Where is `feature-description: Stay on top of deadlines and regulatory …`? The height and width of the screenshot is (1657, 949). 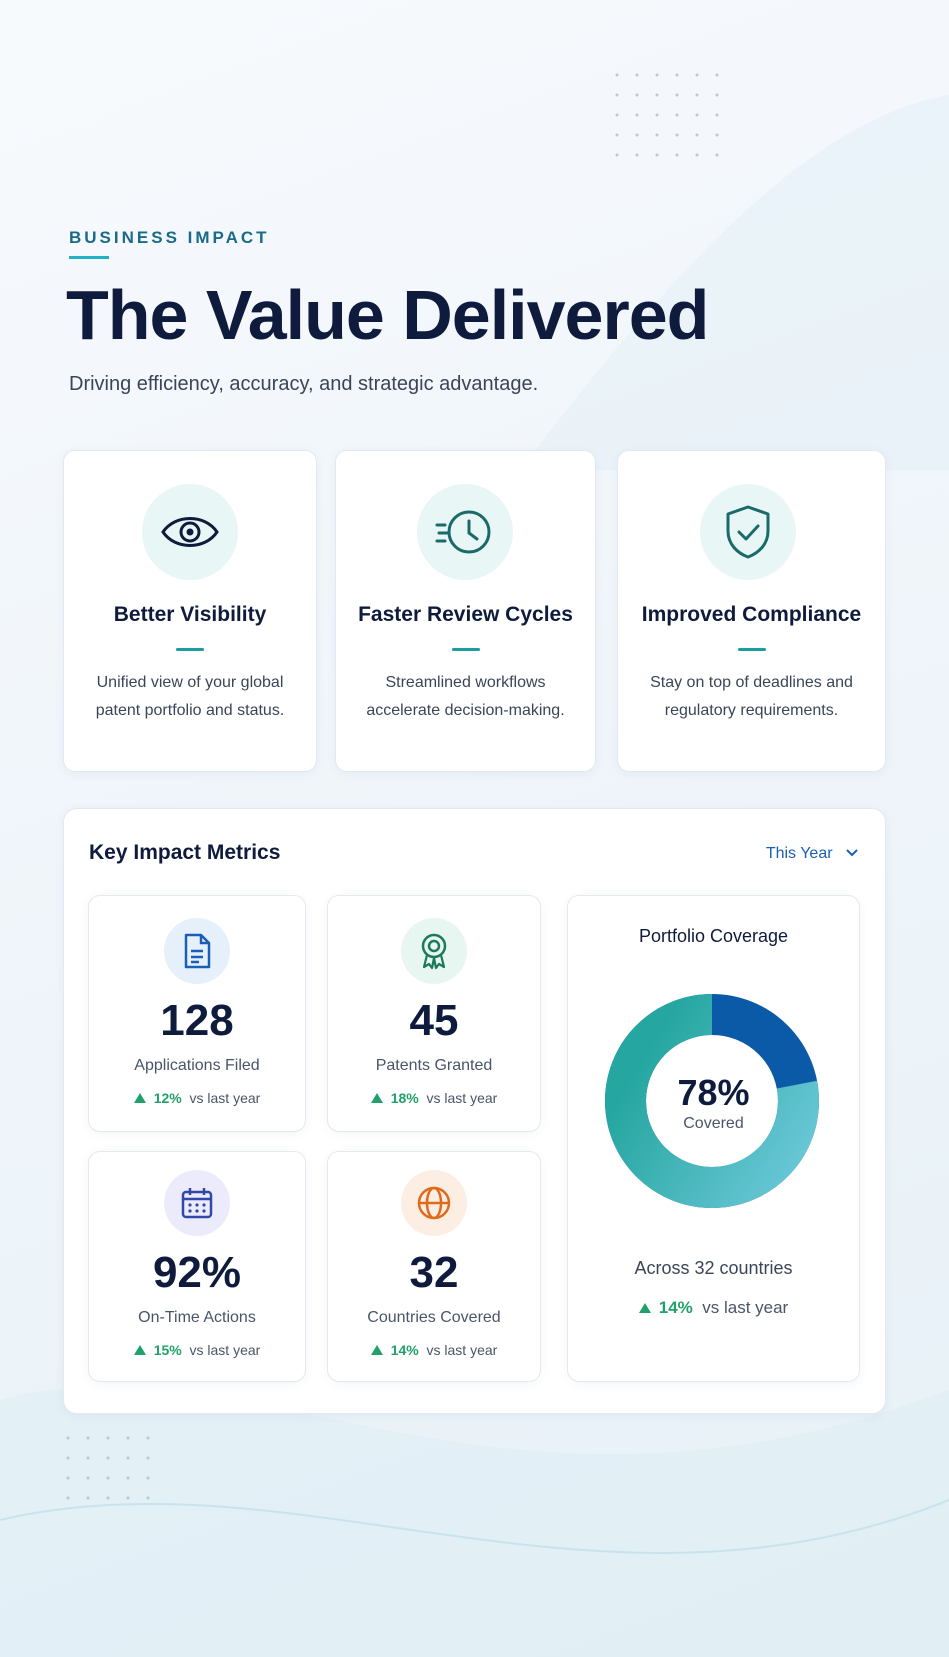
feature-description: Stay on top of deadlines and regulatory … is located at coordinates (751, 697).